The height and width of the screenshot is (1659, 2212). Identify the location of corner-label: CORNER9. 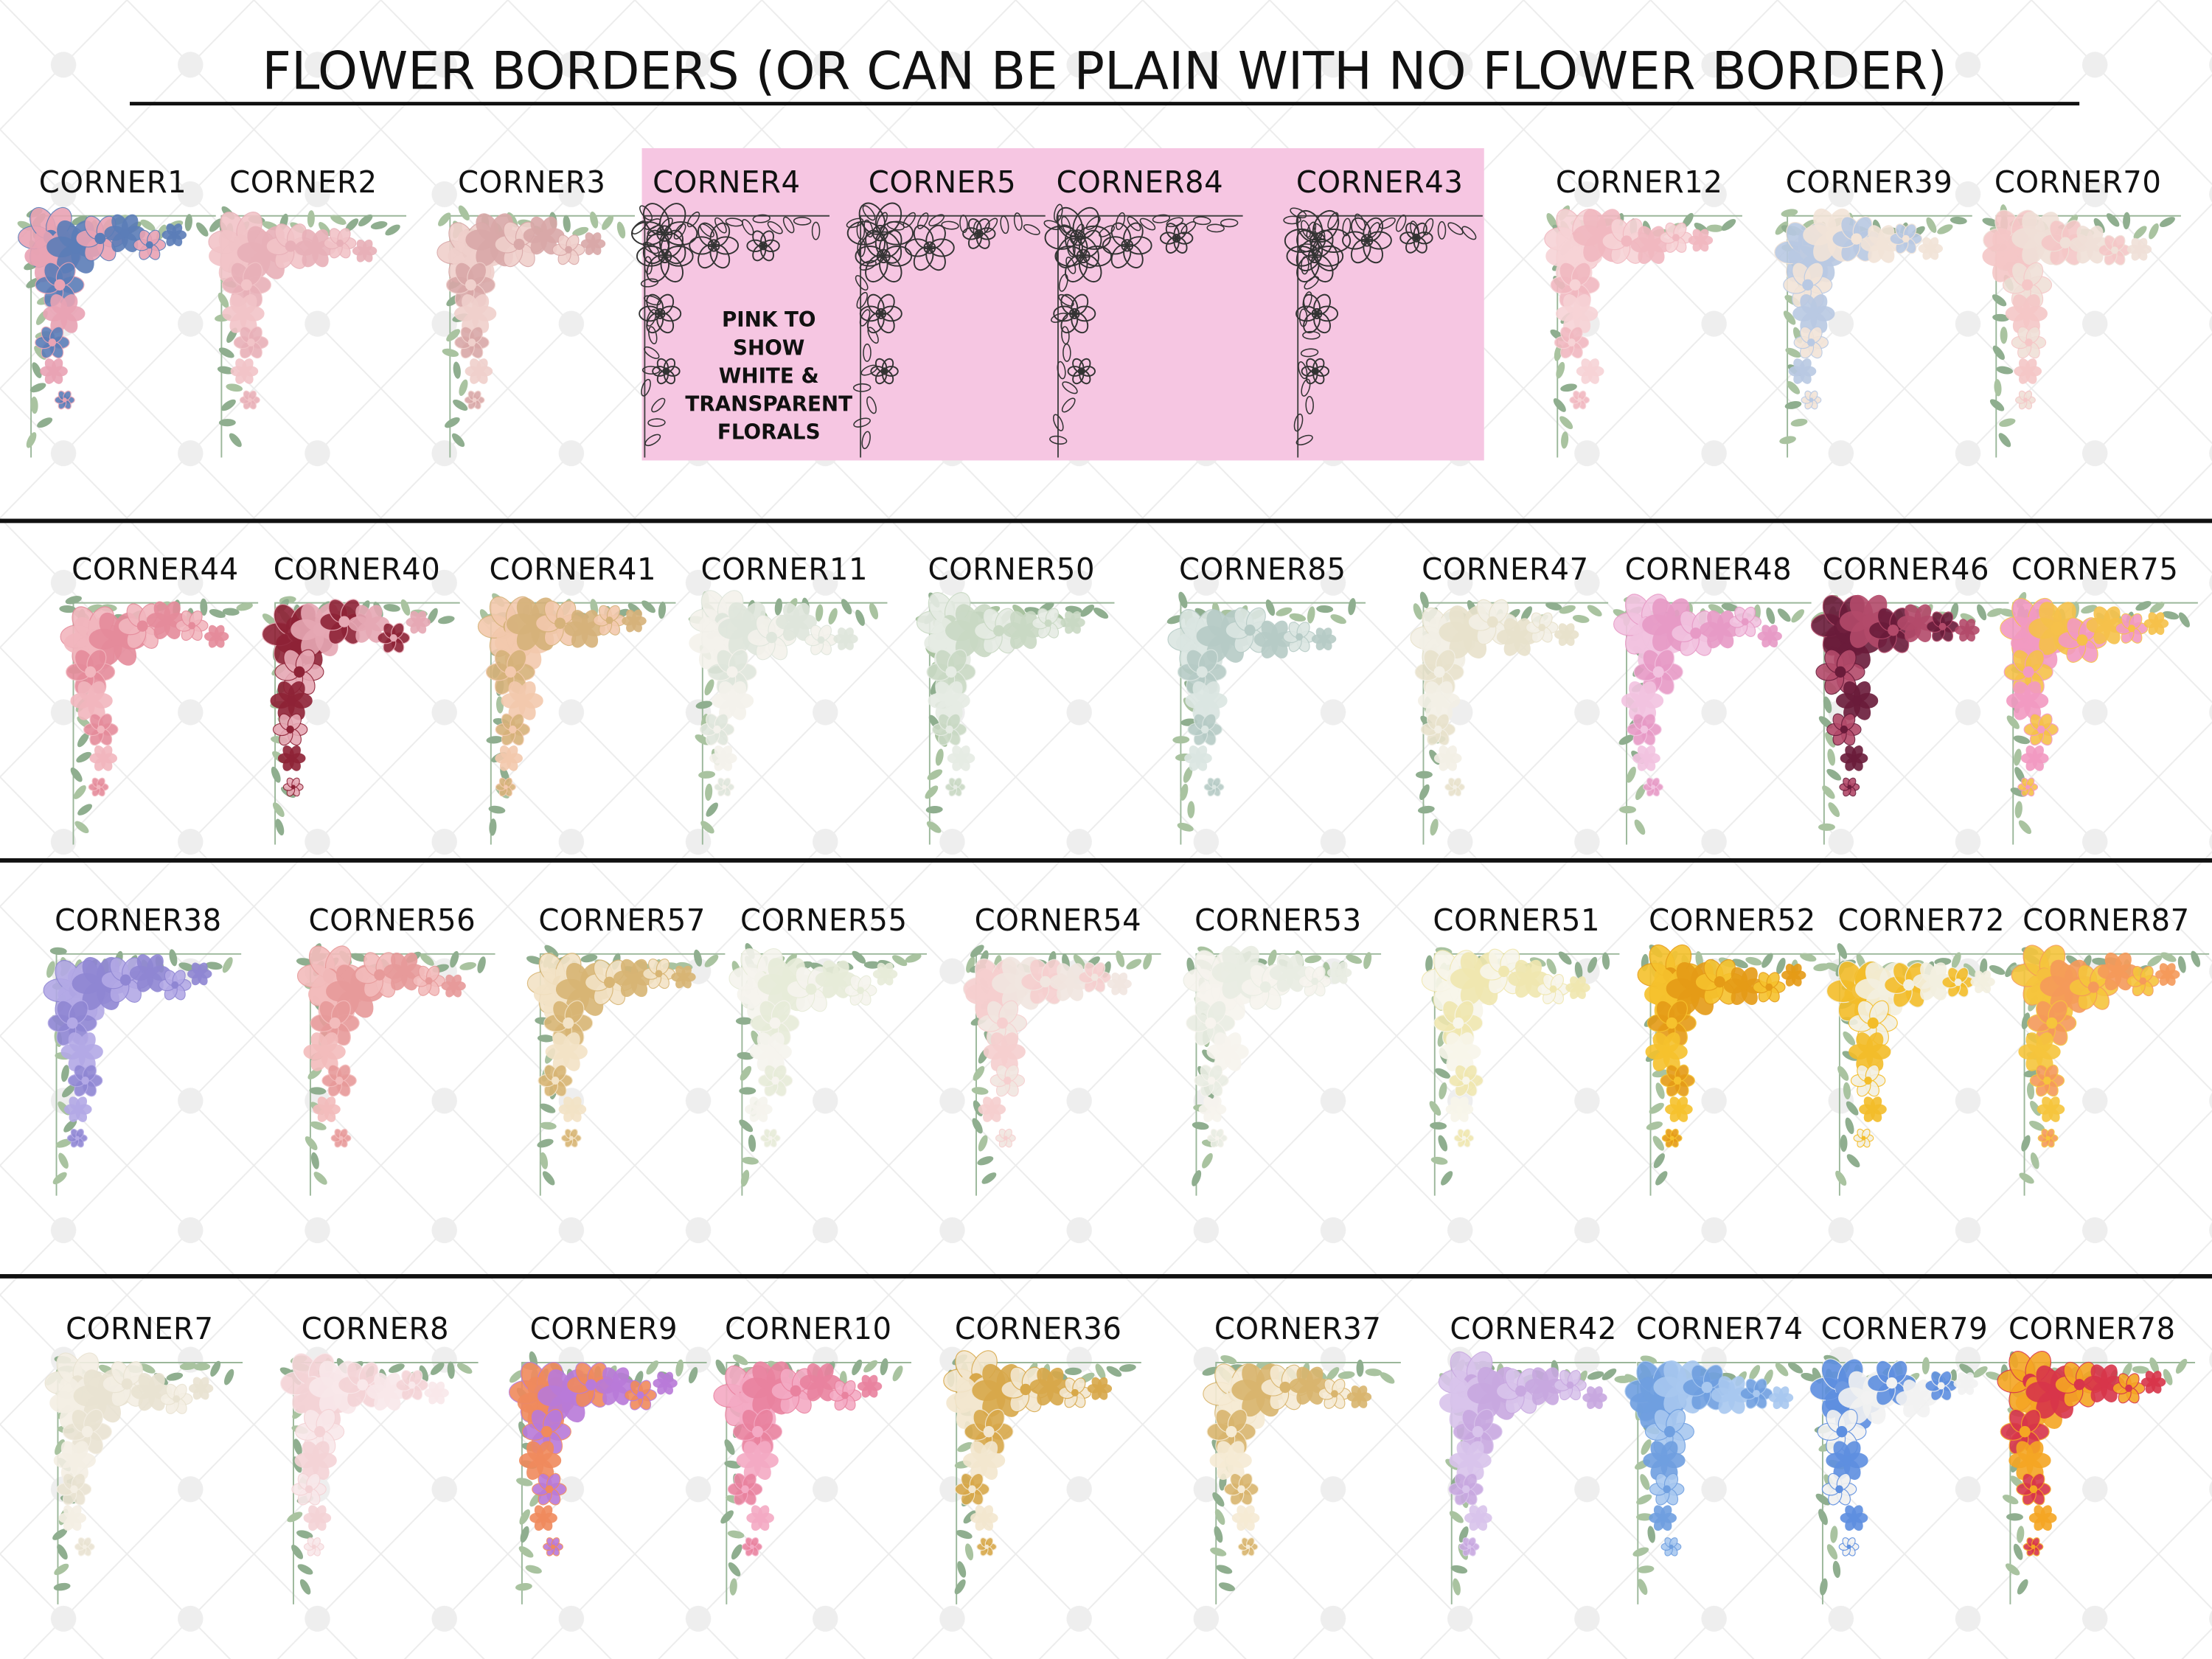
(604, 1328).